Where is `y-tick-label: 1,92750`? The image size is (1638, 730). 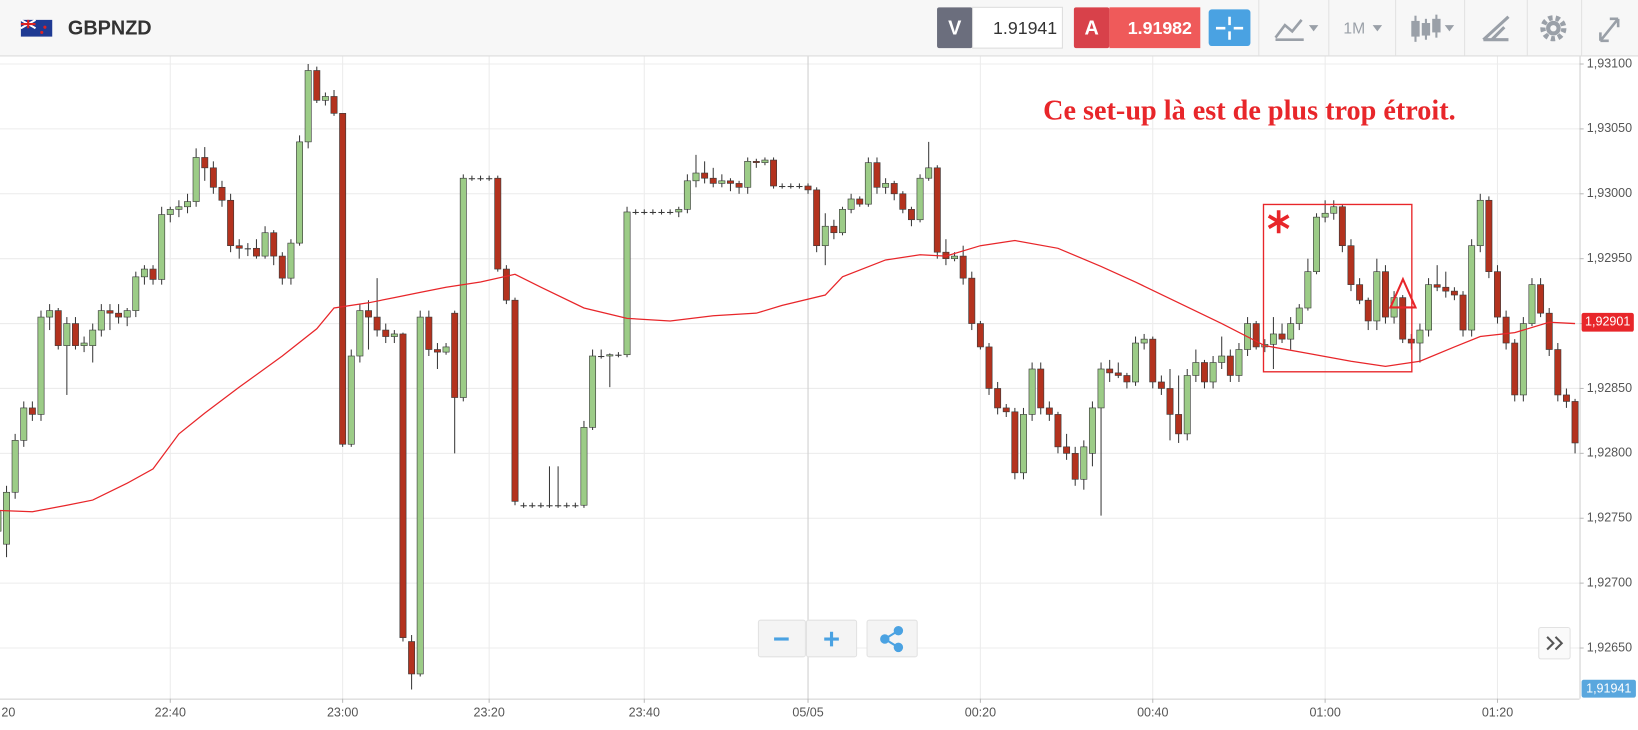 y-tick-label: 1,92750 is located at coordinates (1609, 518).